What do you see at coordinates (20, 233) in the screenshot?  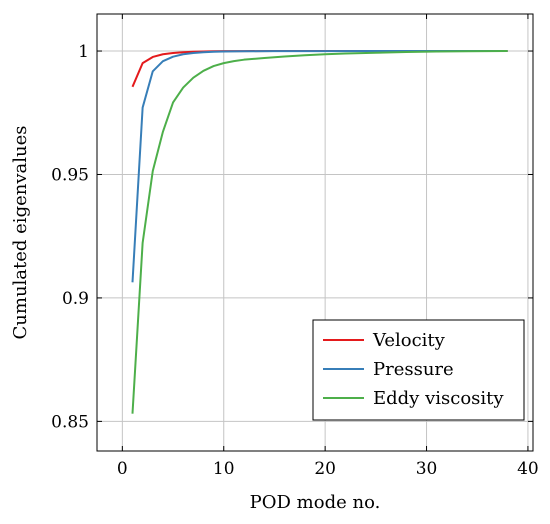 I see `y-axis-label: Cumulated eigenvalues` at bounding box center [20, 233].